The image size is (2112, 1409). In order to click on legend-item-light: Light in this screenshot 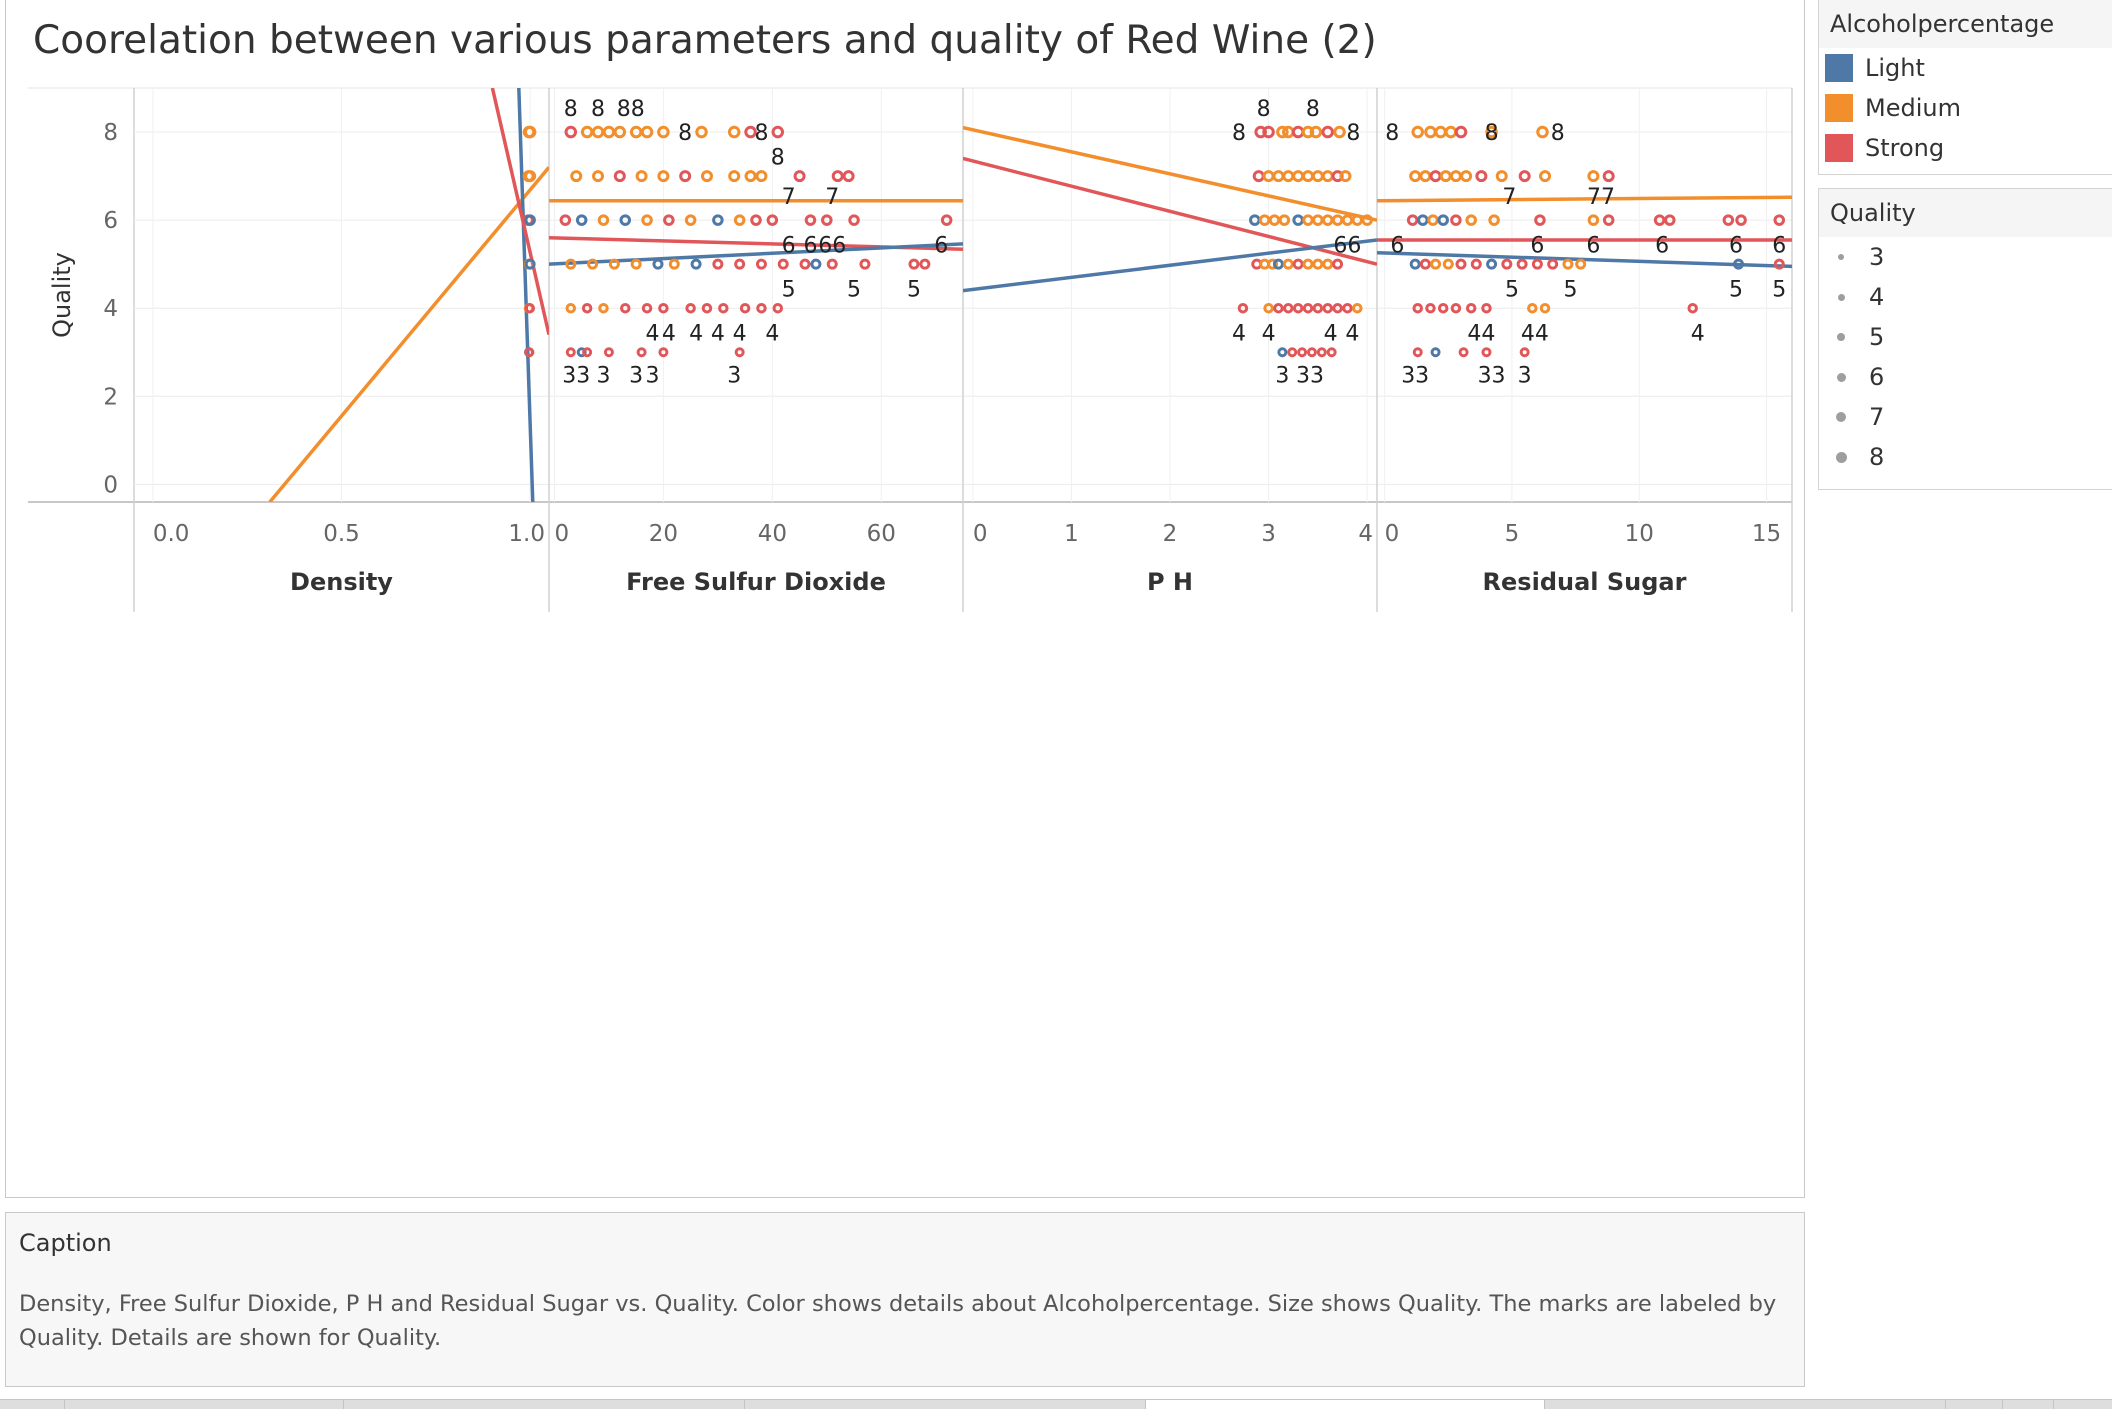, I will do `click(1965, 68)`.